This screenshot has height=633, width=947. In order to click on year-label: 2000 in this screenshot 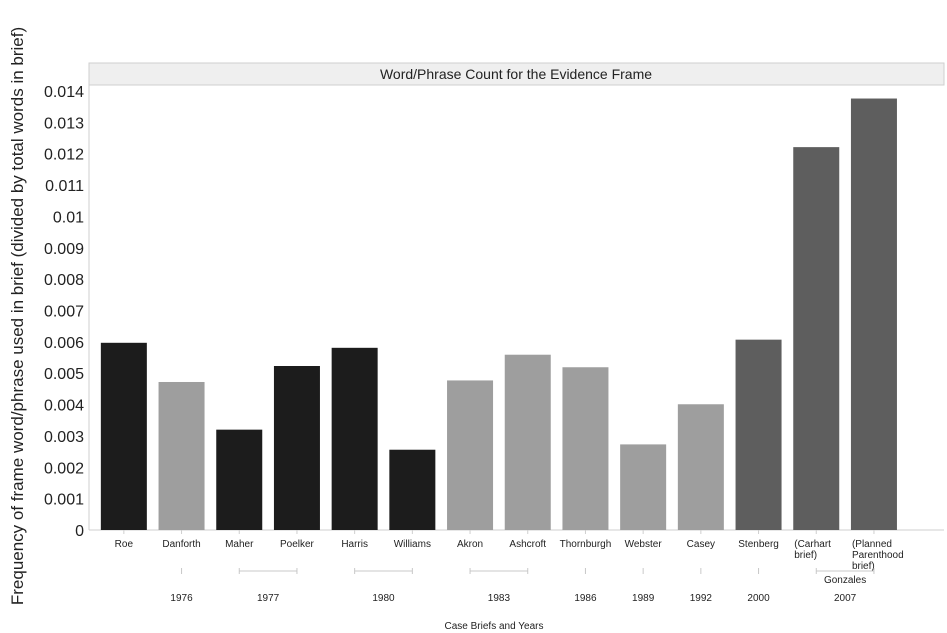, I will do `click(758, 598)`.